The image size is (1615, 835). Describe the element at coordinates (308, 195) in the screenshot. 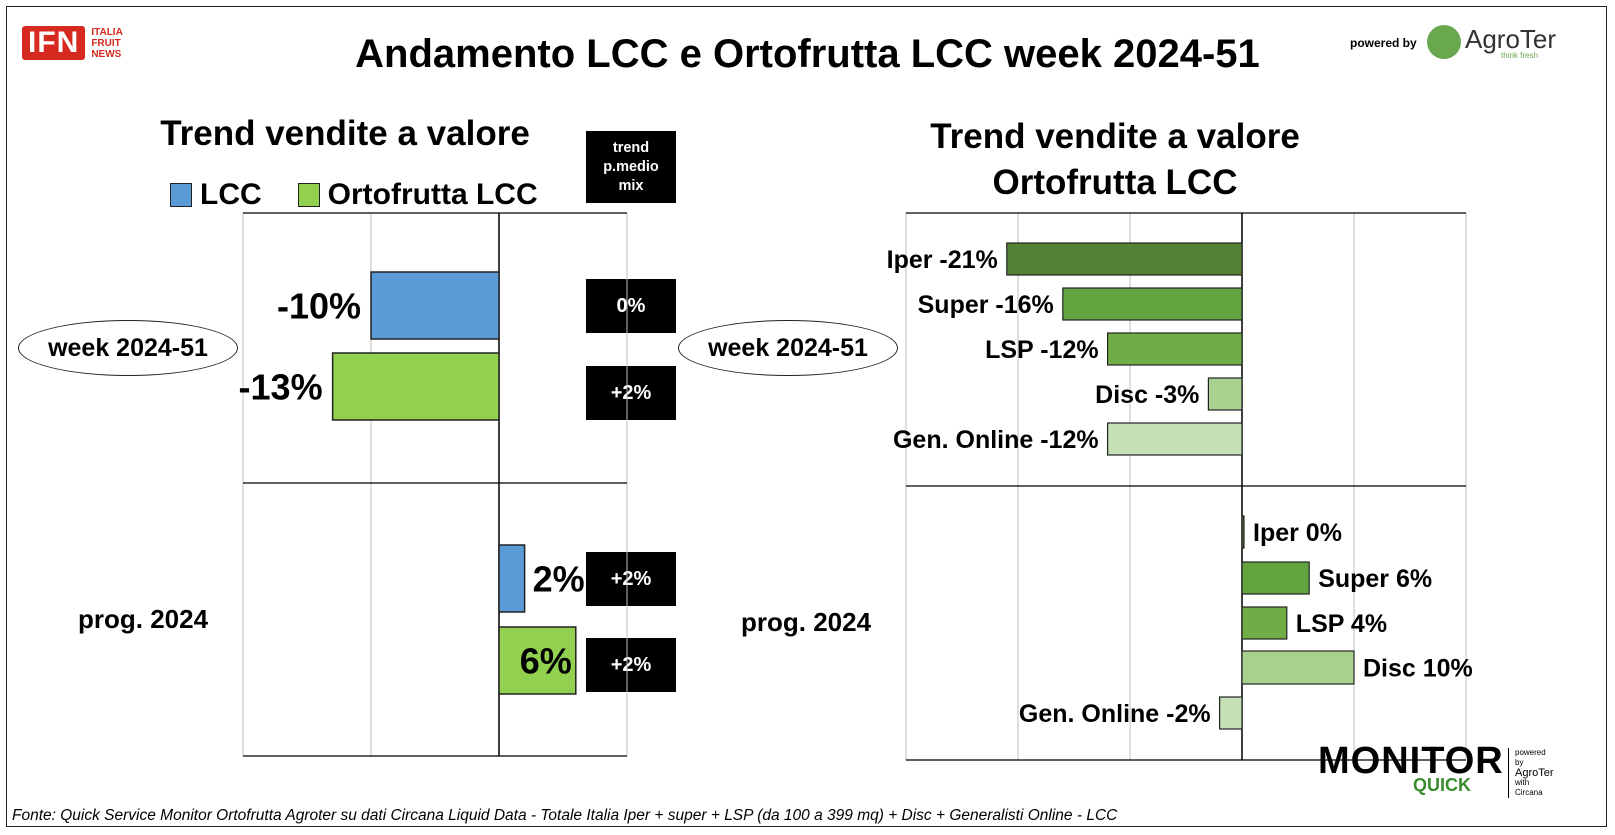

I see `legend-swatch-ortofrutta` at that location.